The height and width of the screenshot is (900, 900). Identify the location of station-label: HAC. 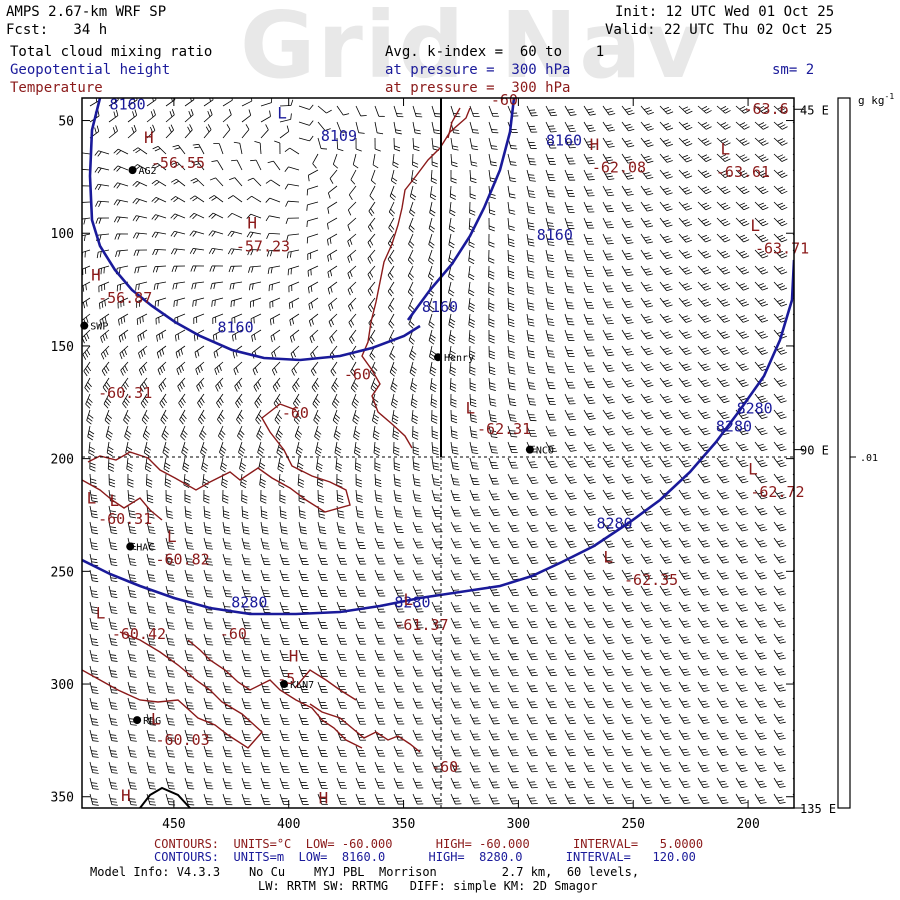
(145, 548).